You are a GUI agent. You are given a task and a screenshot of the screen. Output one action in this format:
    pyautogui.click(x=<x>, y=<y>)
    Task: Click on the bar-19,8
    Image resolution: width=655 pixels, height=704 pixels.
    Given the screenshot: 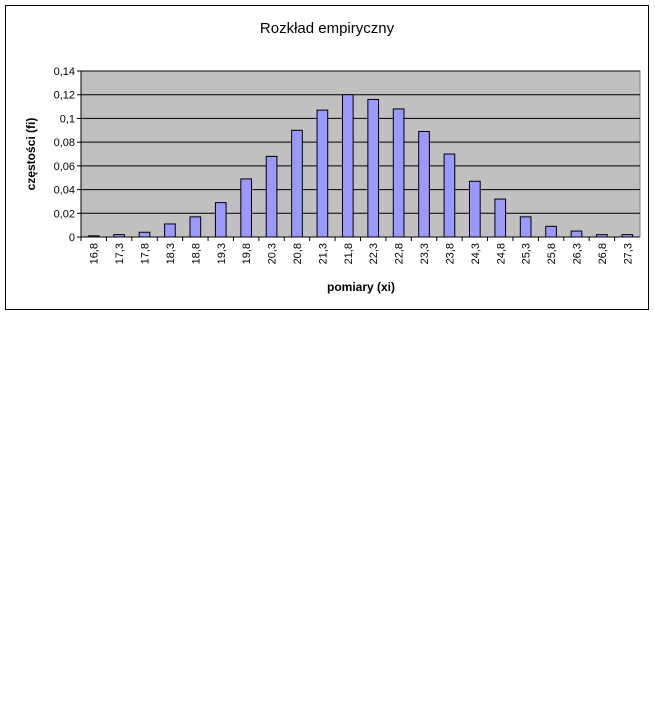 What is the action you would take?
    pyautogui.click(x=246, y=208)
    